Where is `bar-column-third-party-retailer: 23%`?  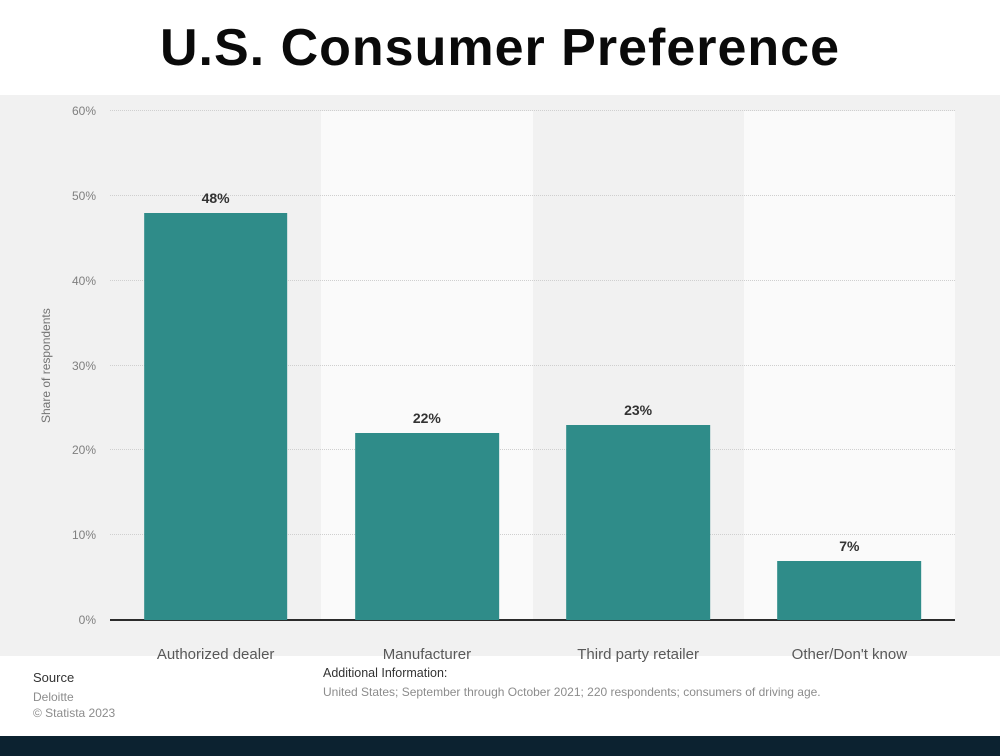 bar-column-third-party-retailer: 23% is located at coordinates (638, 365).